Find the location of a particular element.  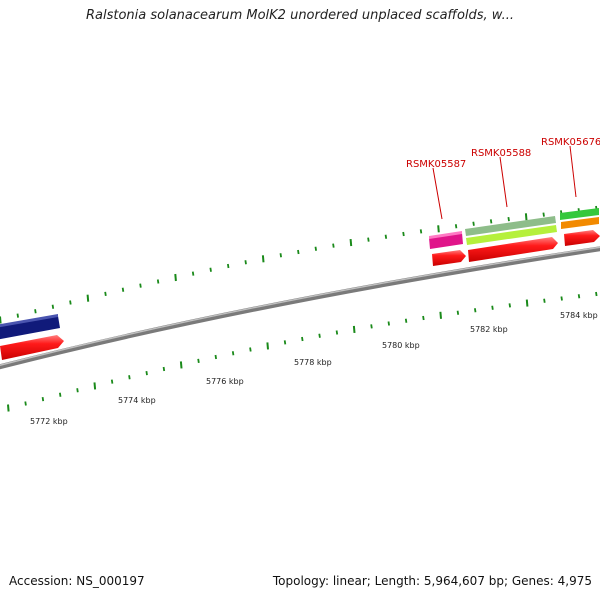

rsmk05587-pink-bar-top is located at coordinates (445, 235).